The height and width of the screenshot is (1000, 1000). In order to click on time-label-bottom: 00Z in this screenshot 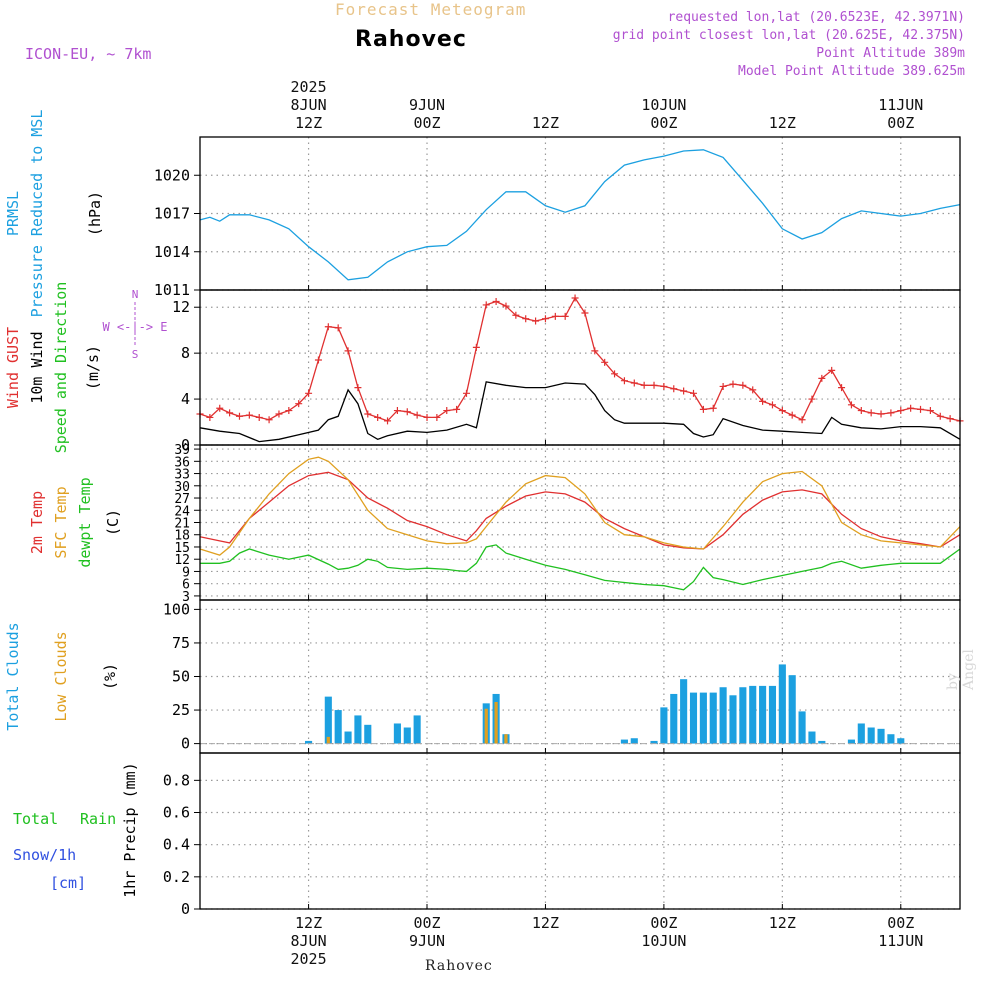, I will do `click(663, 923)`.